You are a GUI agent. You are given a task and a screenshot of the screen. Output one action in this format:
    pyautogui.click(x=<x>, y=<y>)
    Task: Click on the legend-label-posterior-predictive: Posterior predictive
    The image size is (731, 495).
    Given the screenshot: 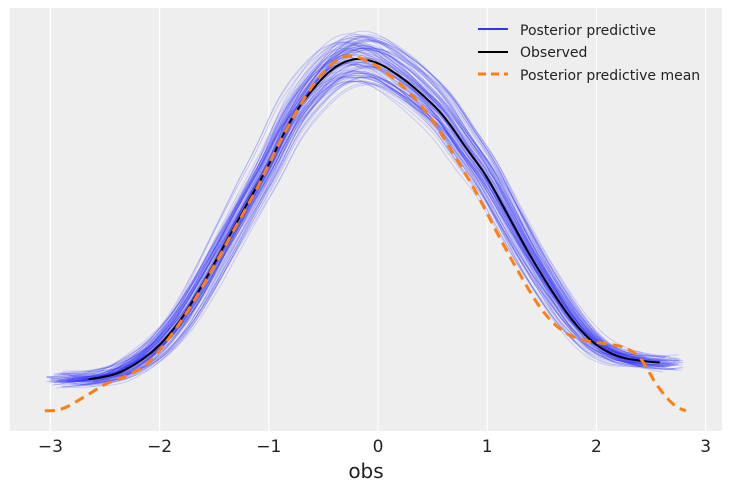 What is the action you would take?
    pyautogui.click(x=588, y=31)
    